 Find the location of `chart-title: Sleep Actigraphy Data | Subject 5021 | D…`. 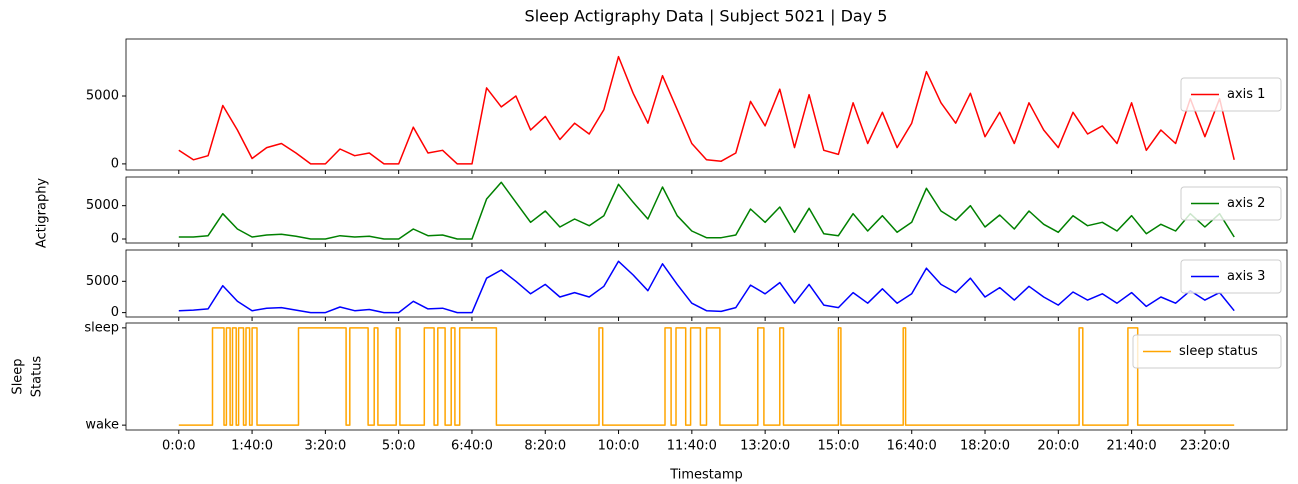

chart-title: Sleep Actigraphy Data | Subject 5021 | D… is located at coordinates (706, 16).